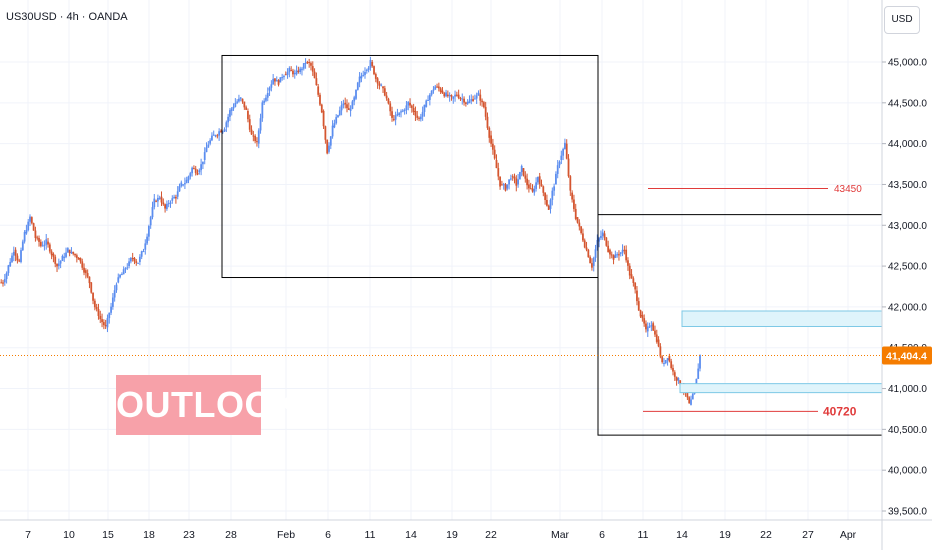  Describe the element at coordinates (907, 226) in the screenshot. I see `price-tick-label: 43,000.0` at that location.